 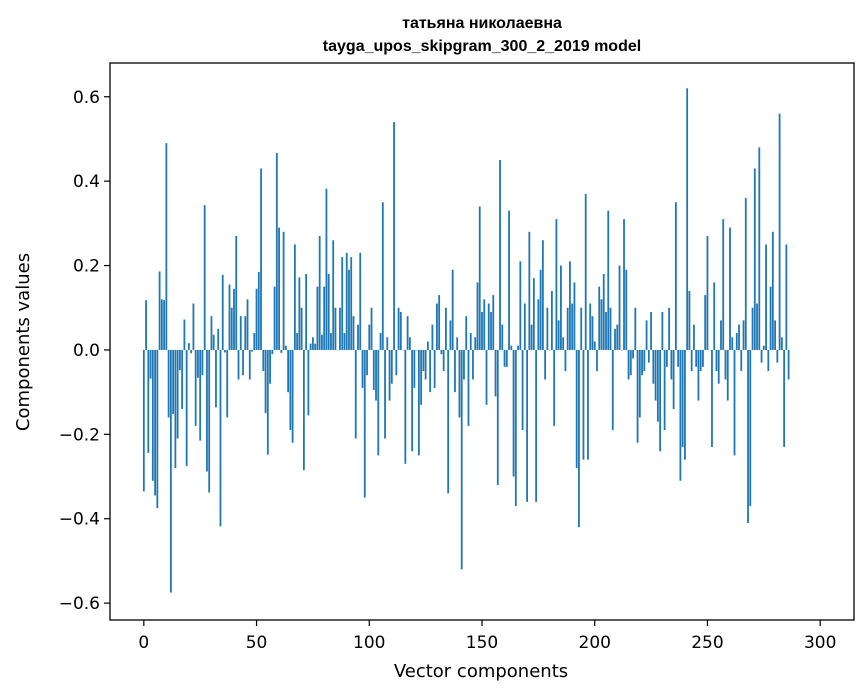 What do you see at coordinates (79, 604) in the screenshot?
I see `y-tick-label: −0.6` at bounding box center [79, 604].